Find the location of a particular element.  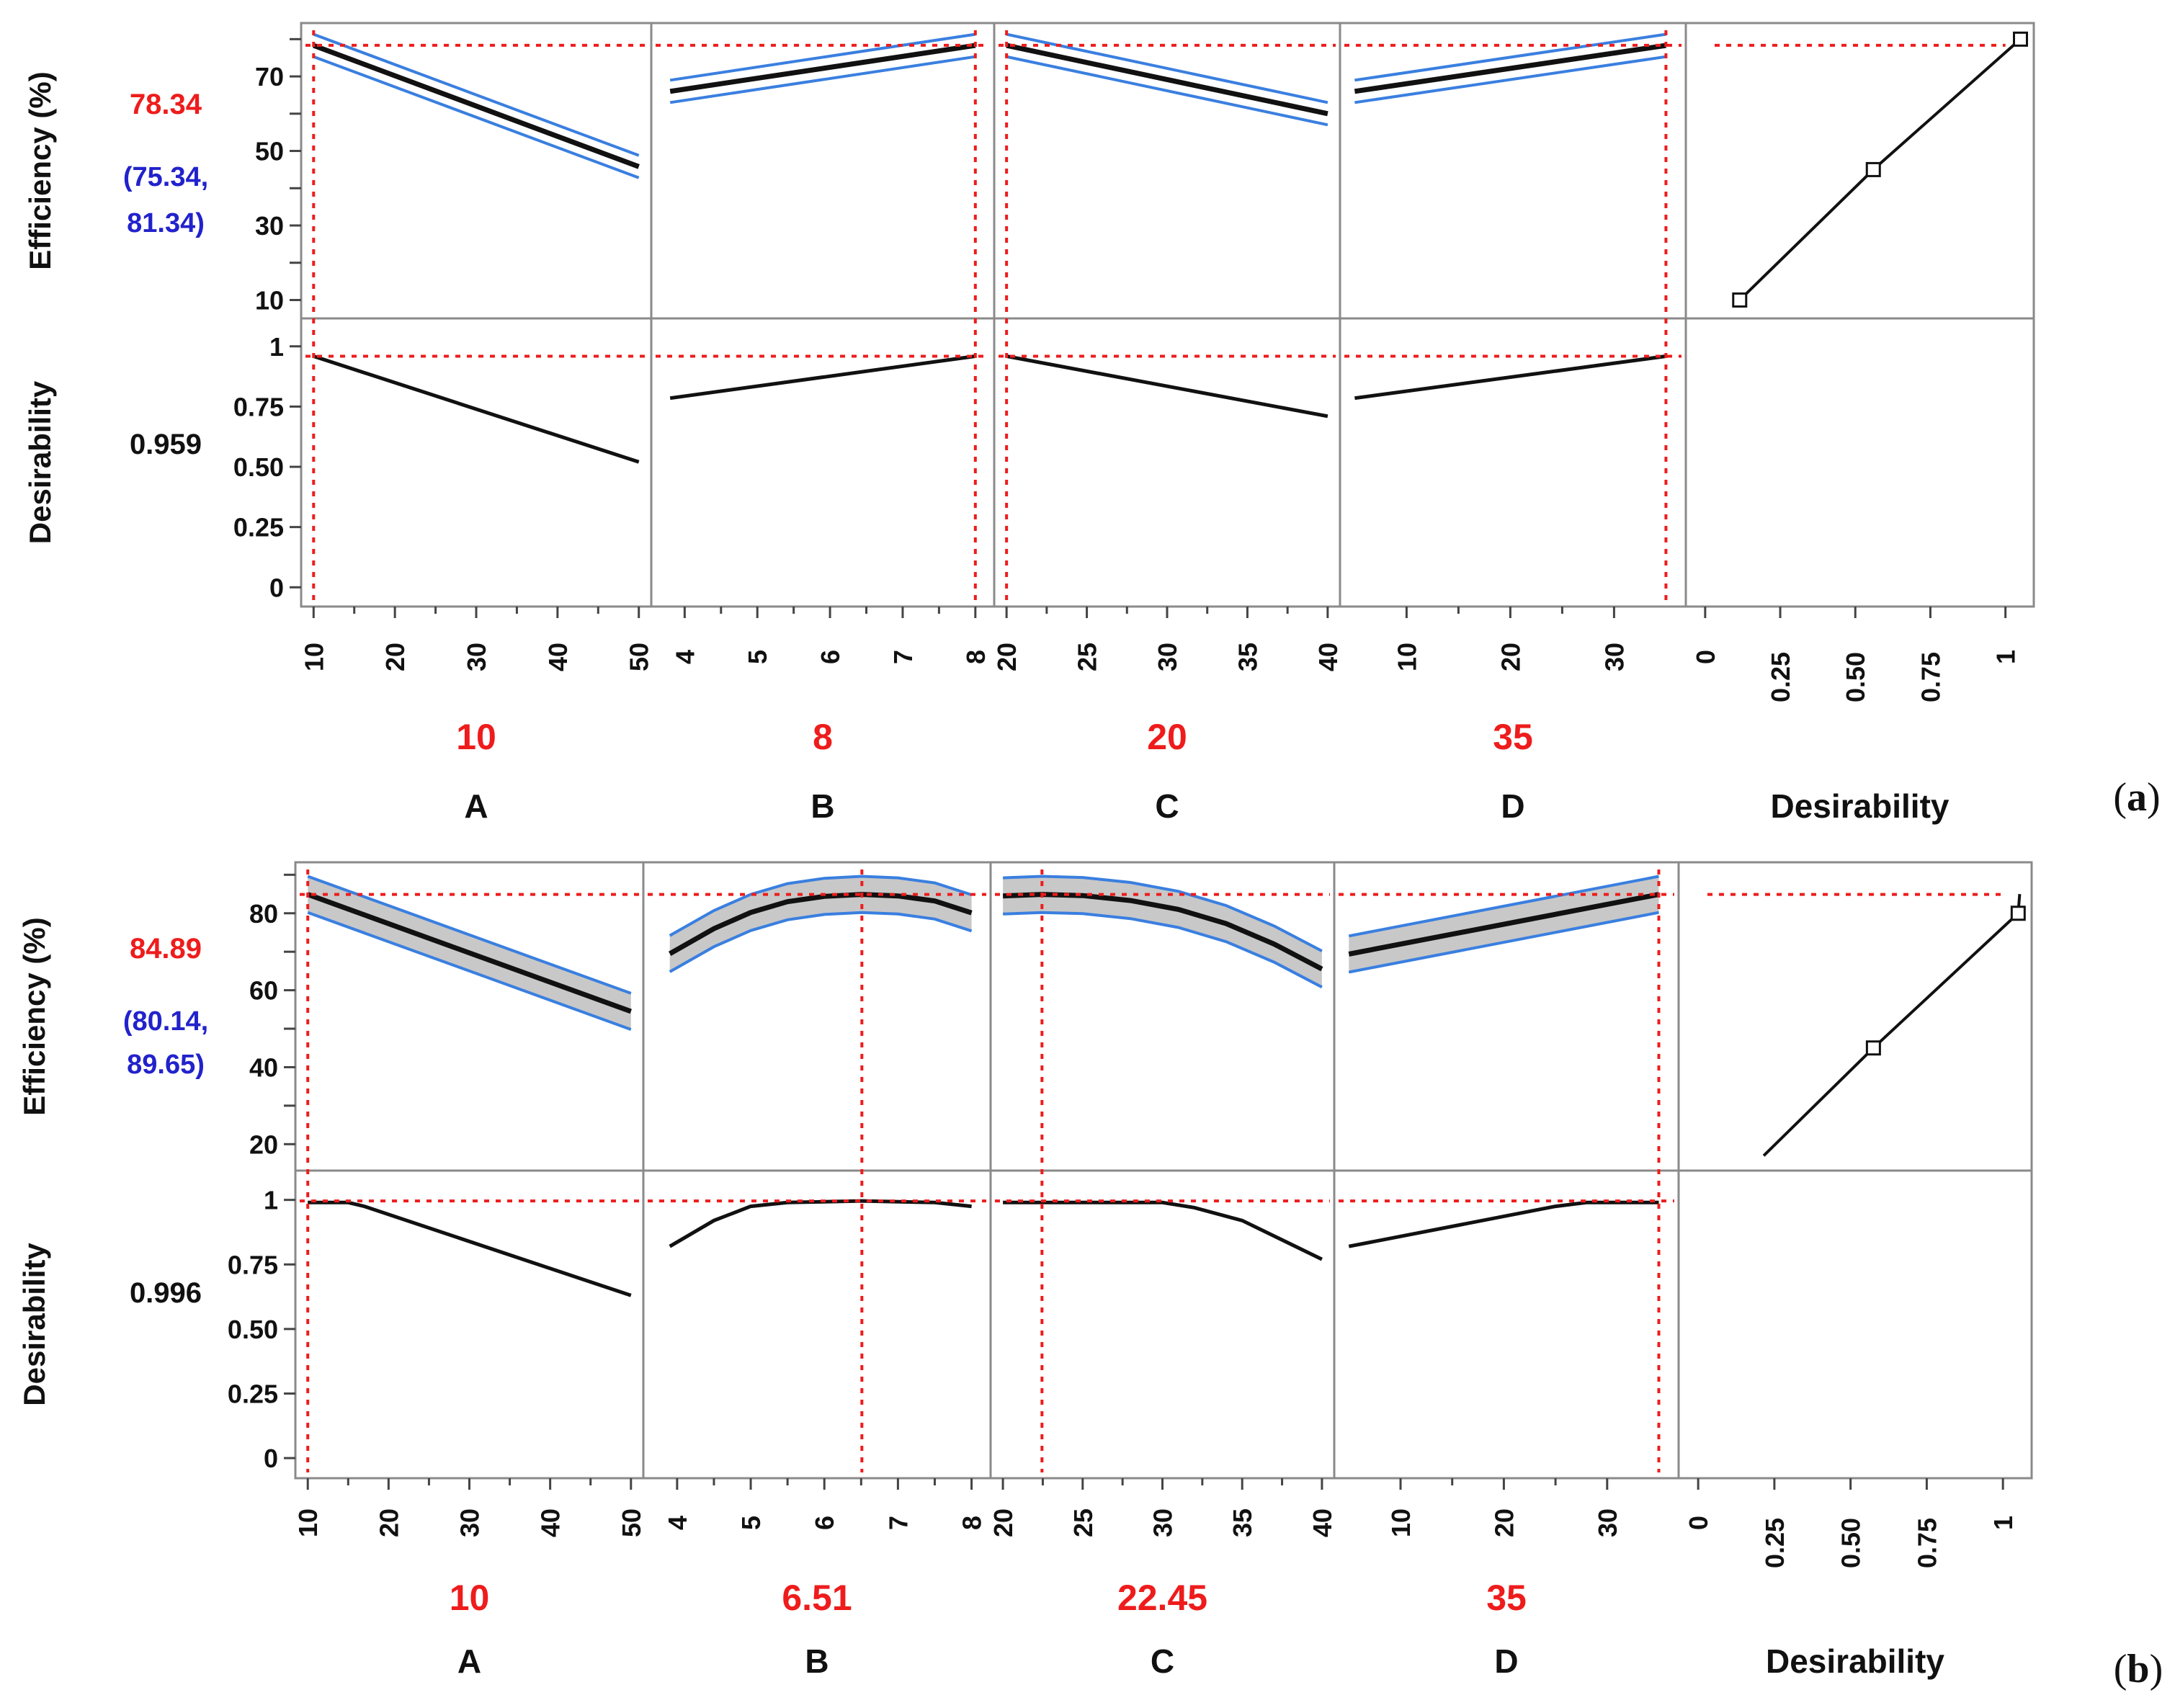

confidence-interval-high: 89.65) is located at coordinates (166, 1065).